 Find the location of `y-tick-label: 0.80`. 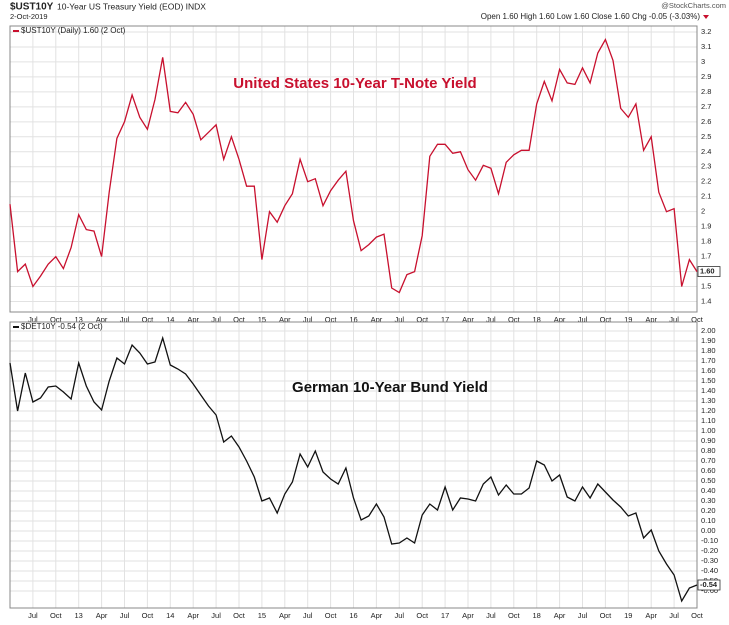

y-tick-label: 0.80 is located at coordinates (708, 450).